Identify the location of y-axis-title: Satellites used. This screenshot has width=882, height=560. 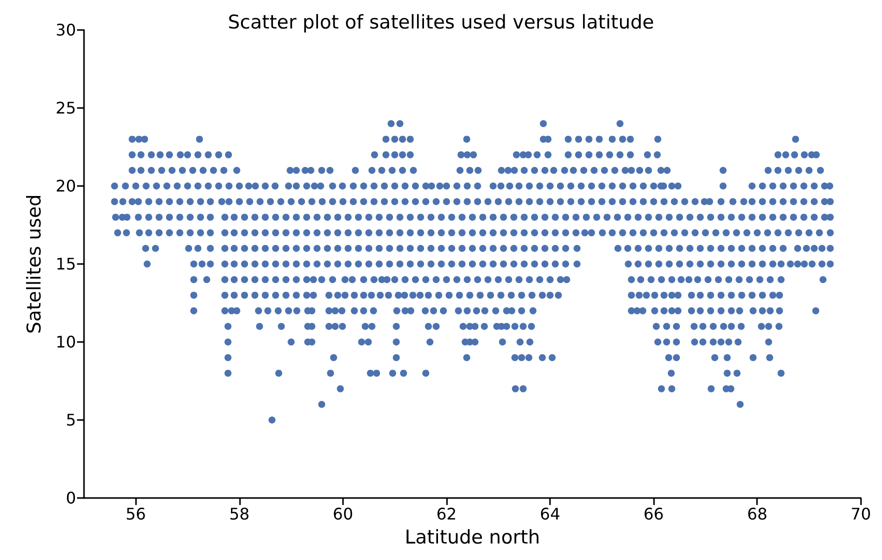
(35, 264).